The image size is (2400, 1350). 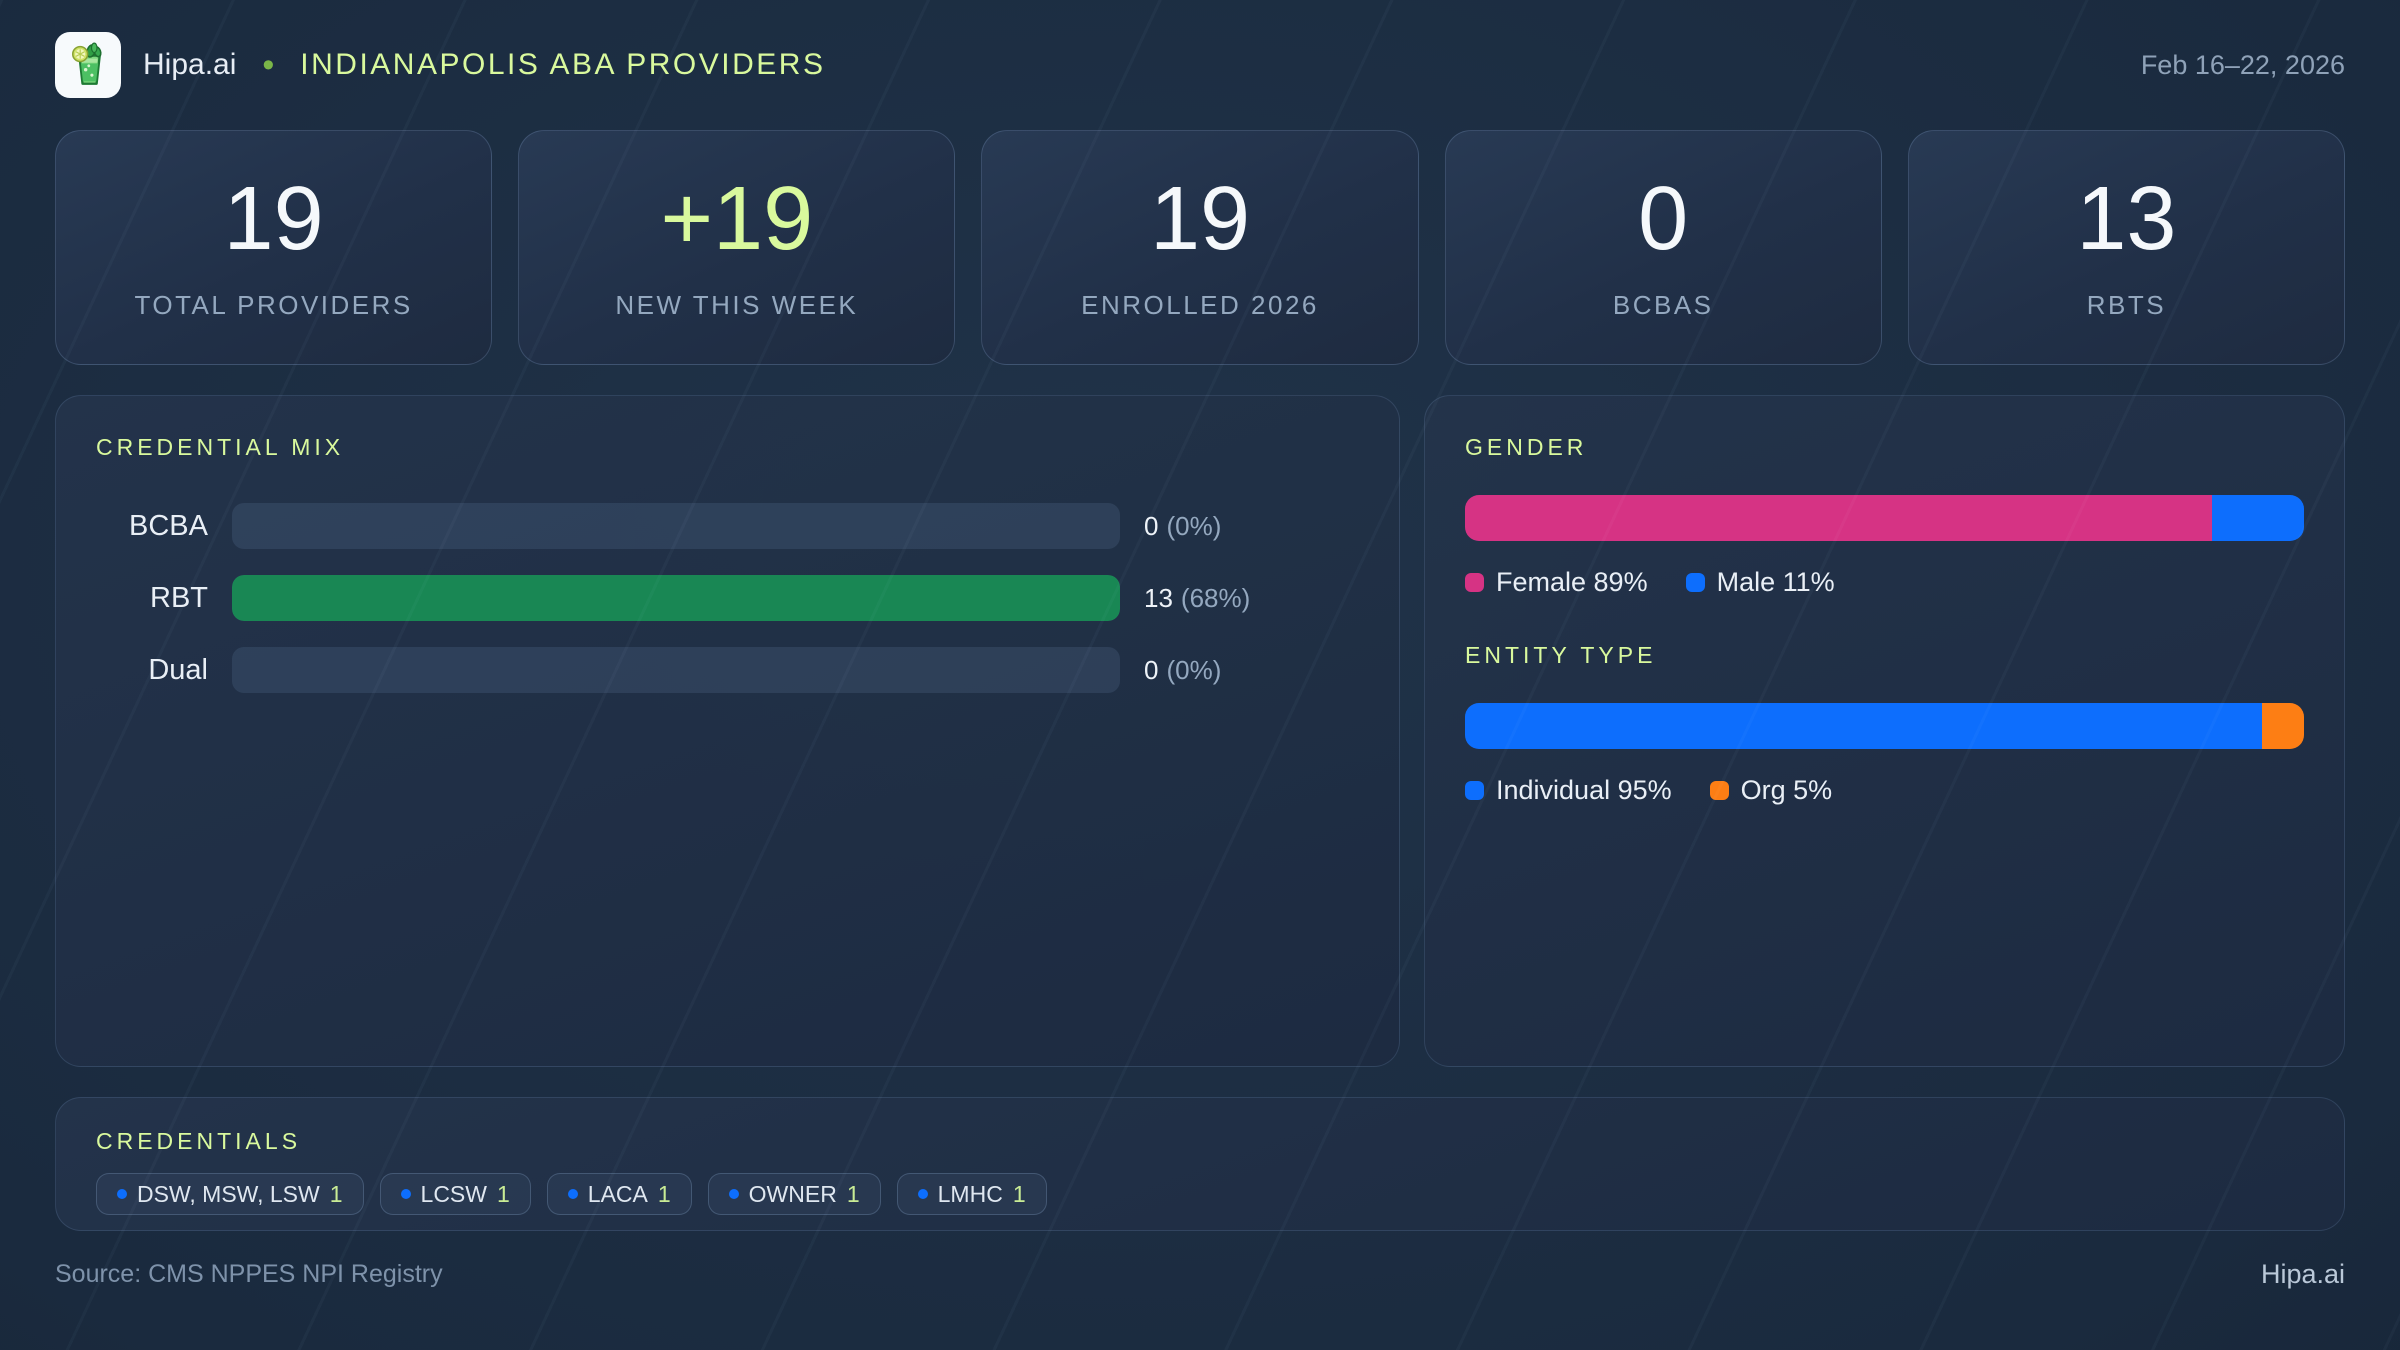 I want to click on credential-row-value: 13 (68%), so click(x=1197, y=598).